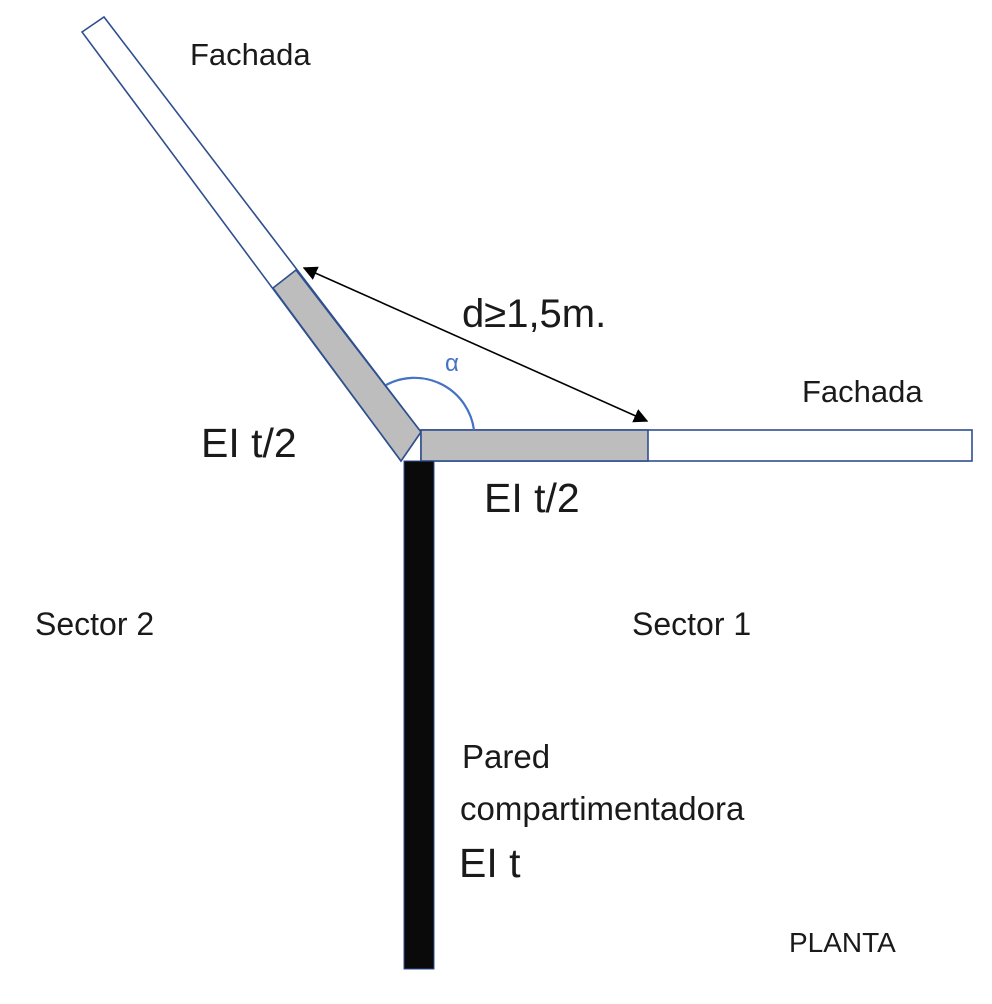  Describe the element at coordinates (249, 443) in the screenshot. I see `ei-half-label-left: EI t/2` at that location.